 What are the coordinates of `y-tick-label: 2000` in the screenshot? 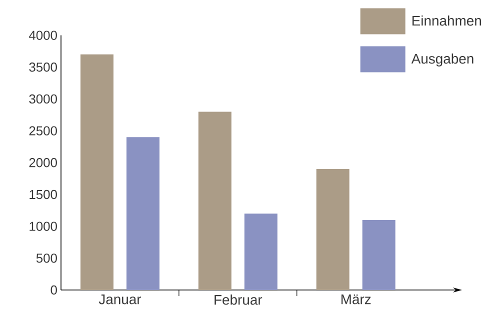 It's located at (43, 163).